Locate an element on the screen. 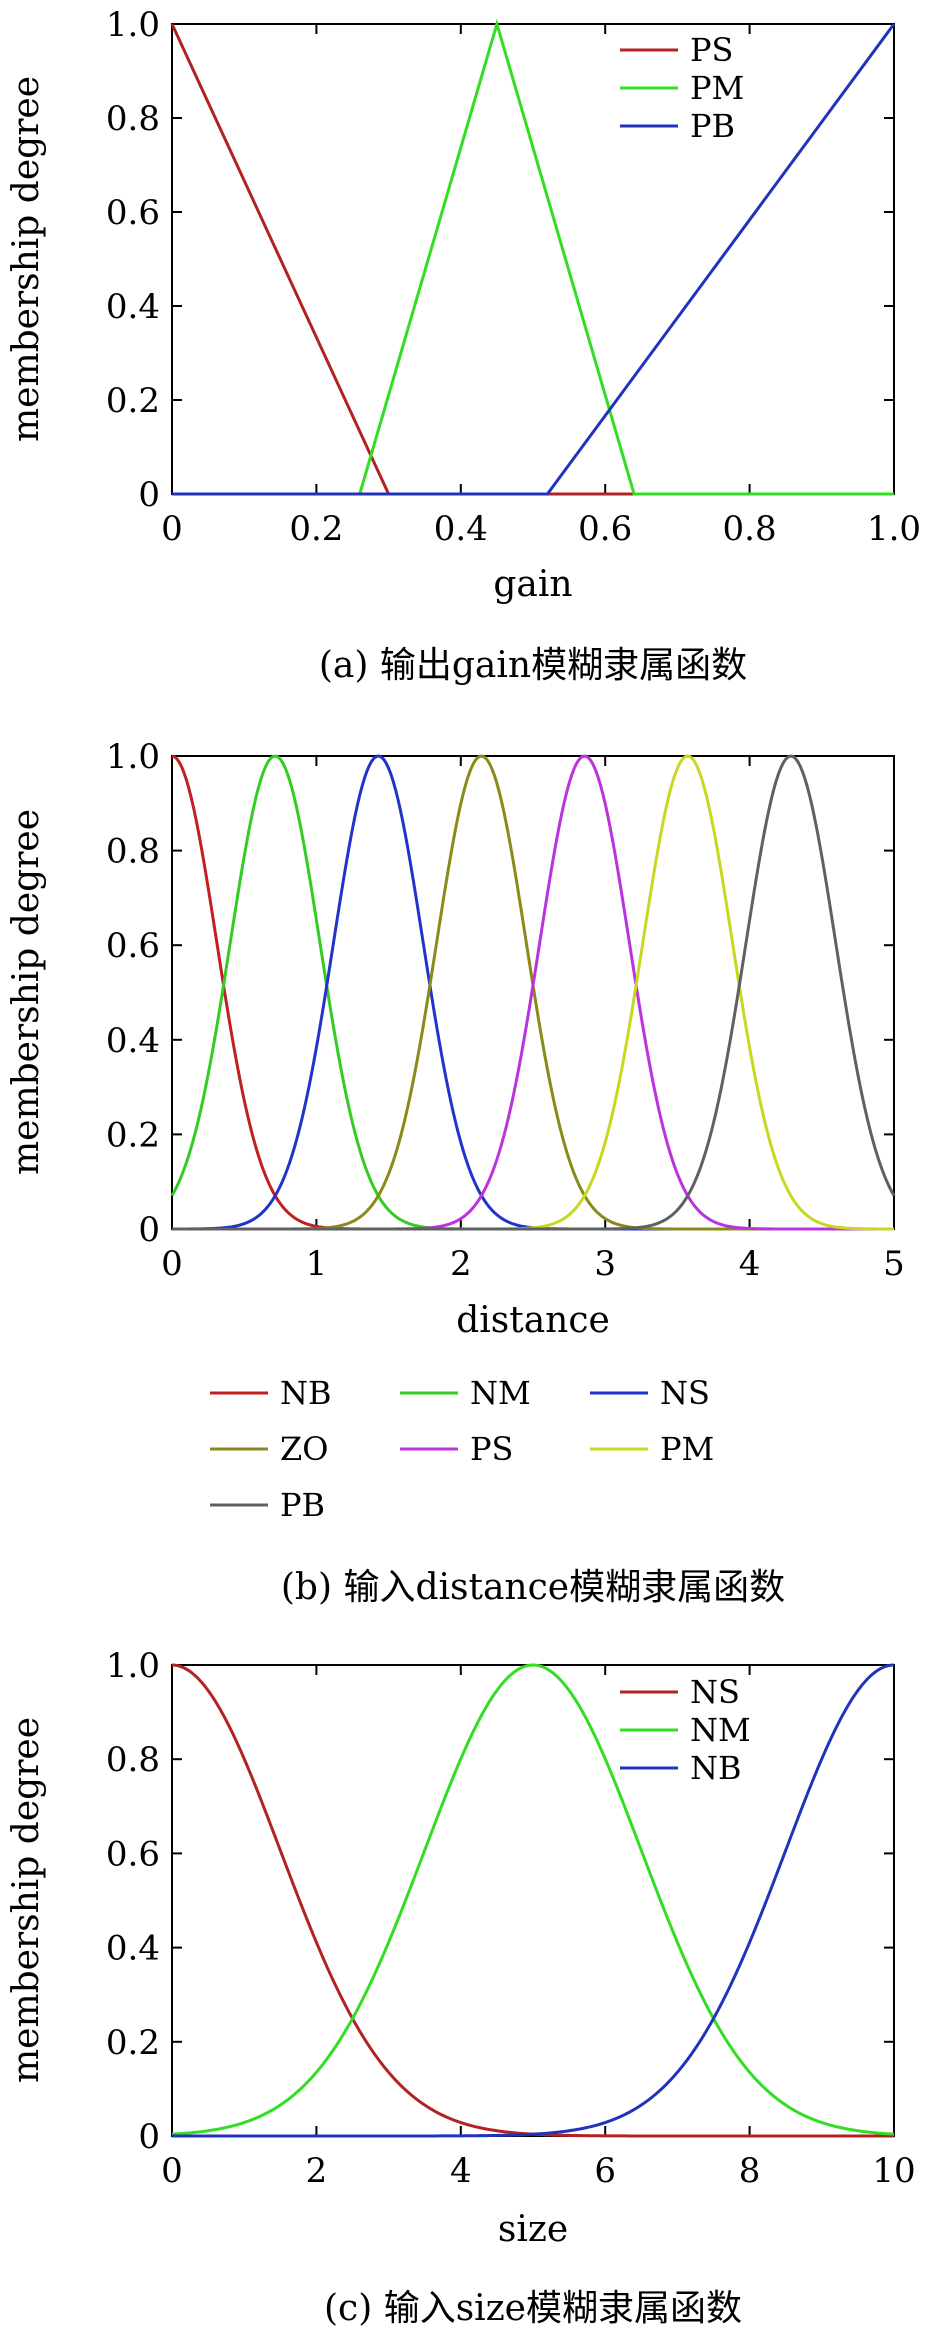 The image size is (929, 2339). x-tick-label: 6 is located at coordinates (605, 2171).